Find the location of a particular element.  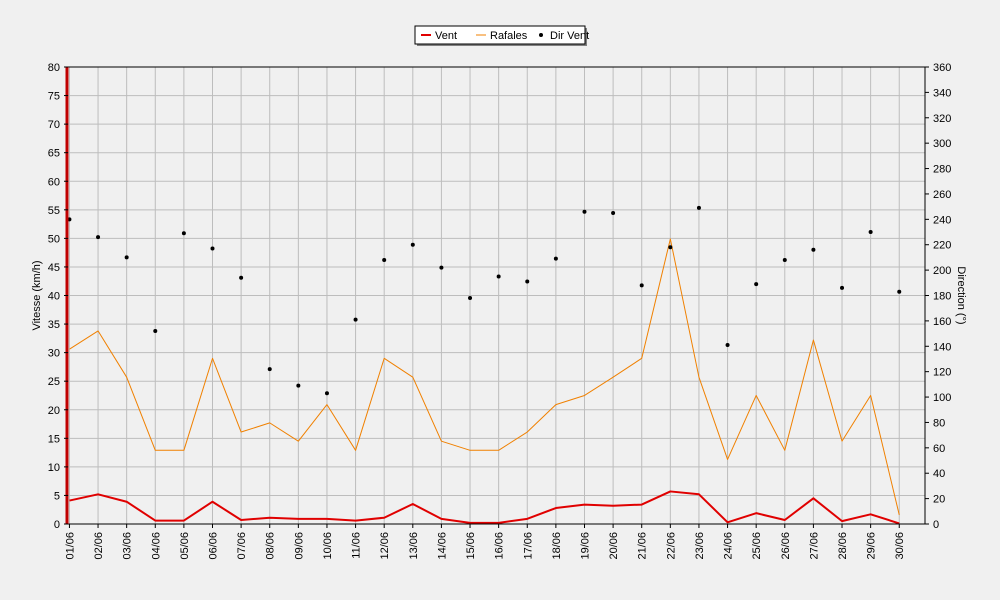

series-line-vent is located at coordinates (484, 507).